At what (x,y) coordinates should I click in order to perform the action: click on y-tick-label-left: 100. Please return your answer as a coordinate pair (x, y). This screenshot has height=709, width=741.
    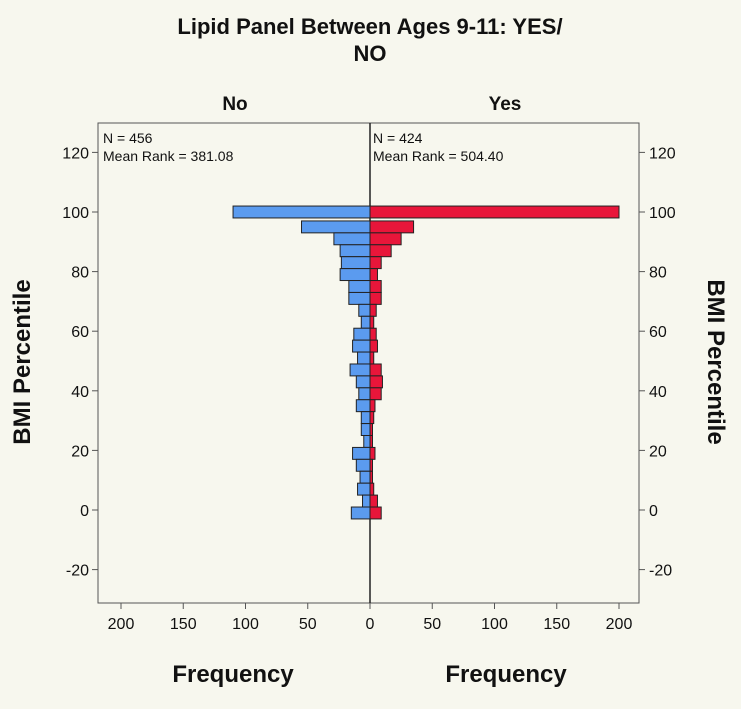
    Looking at the image, I should click on (75, 213).